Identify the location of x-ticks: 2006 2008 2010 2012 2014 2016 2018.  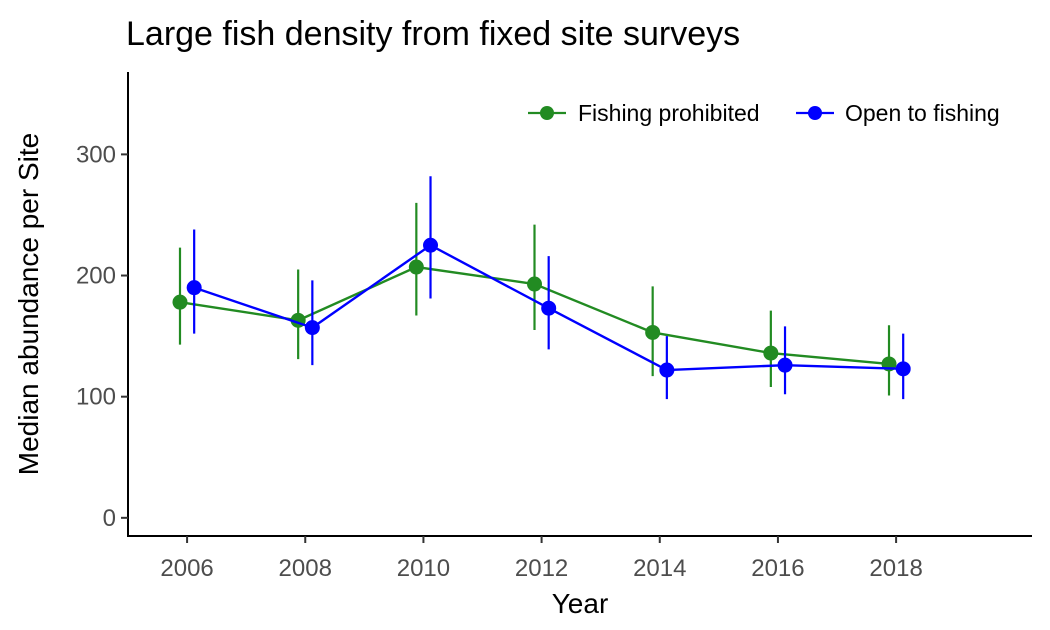
(541, 559).